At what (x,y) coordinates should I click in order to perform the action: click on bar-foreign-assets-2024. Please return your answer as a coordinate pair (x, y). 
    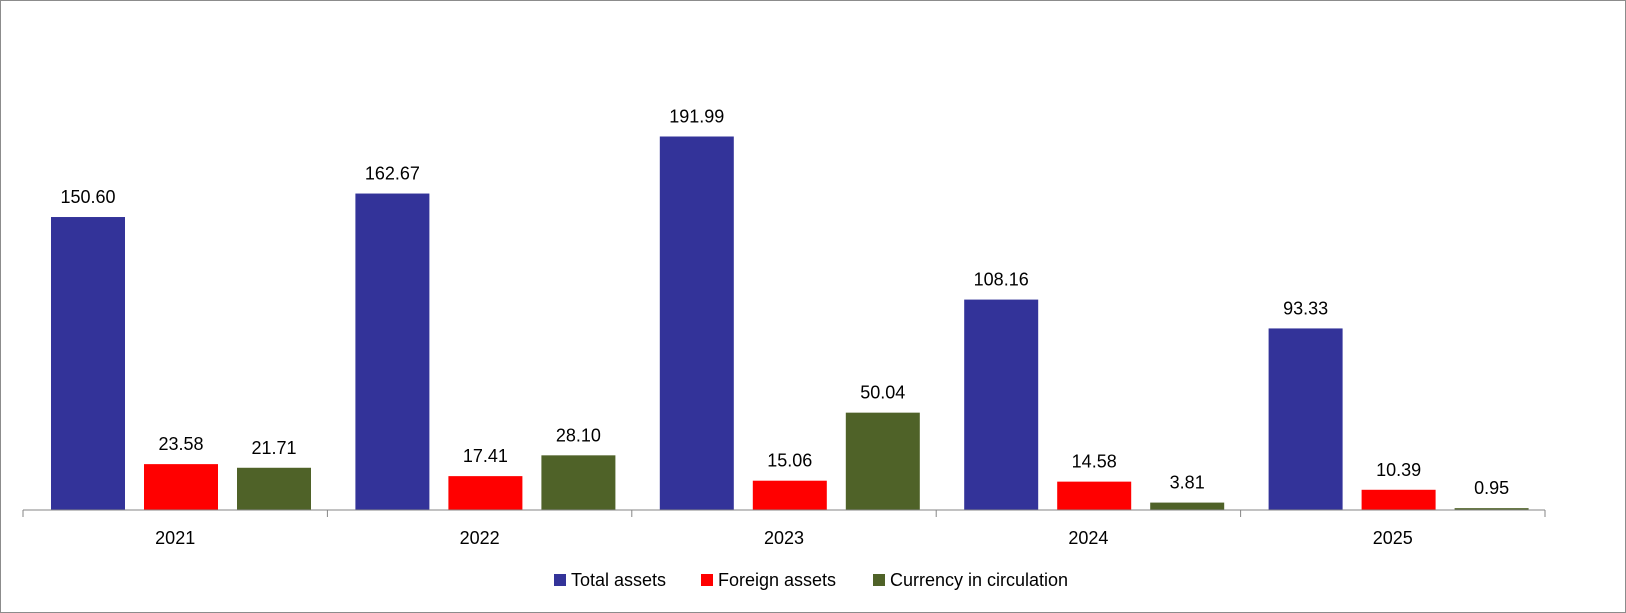
    Looking at the image, I should click on (1094, 495).